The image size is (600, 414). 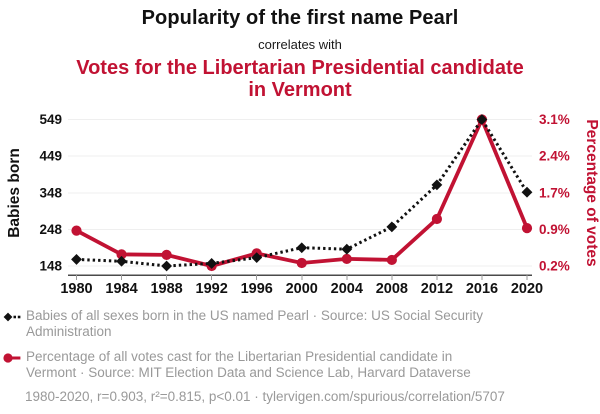 What do you see at coordinates (50, 192) in the screenshot?
I see `svg-text: 348` at bounding box center [50, 192].